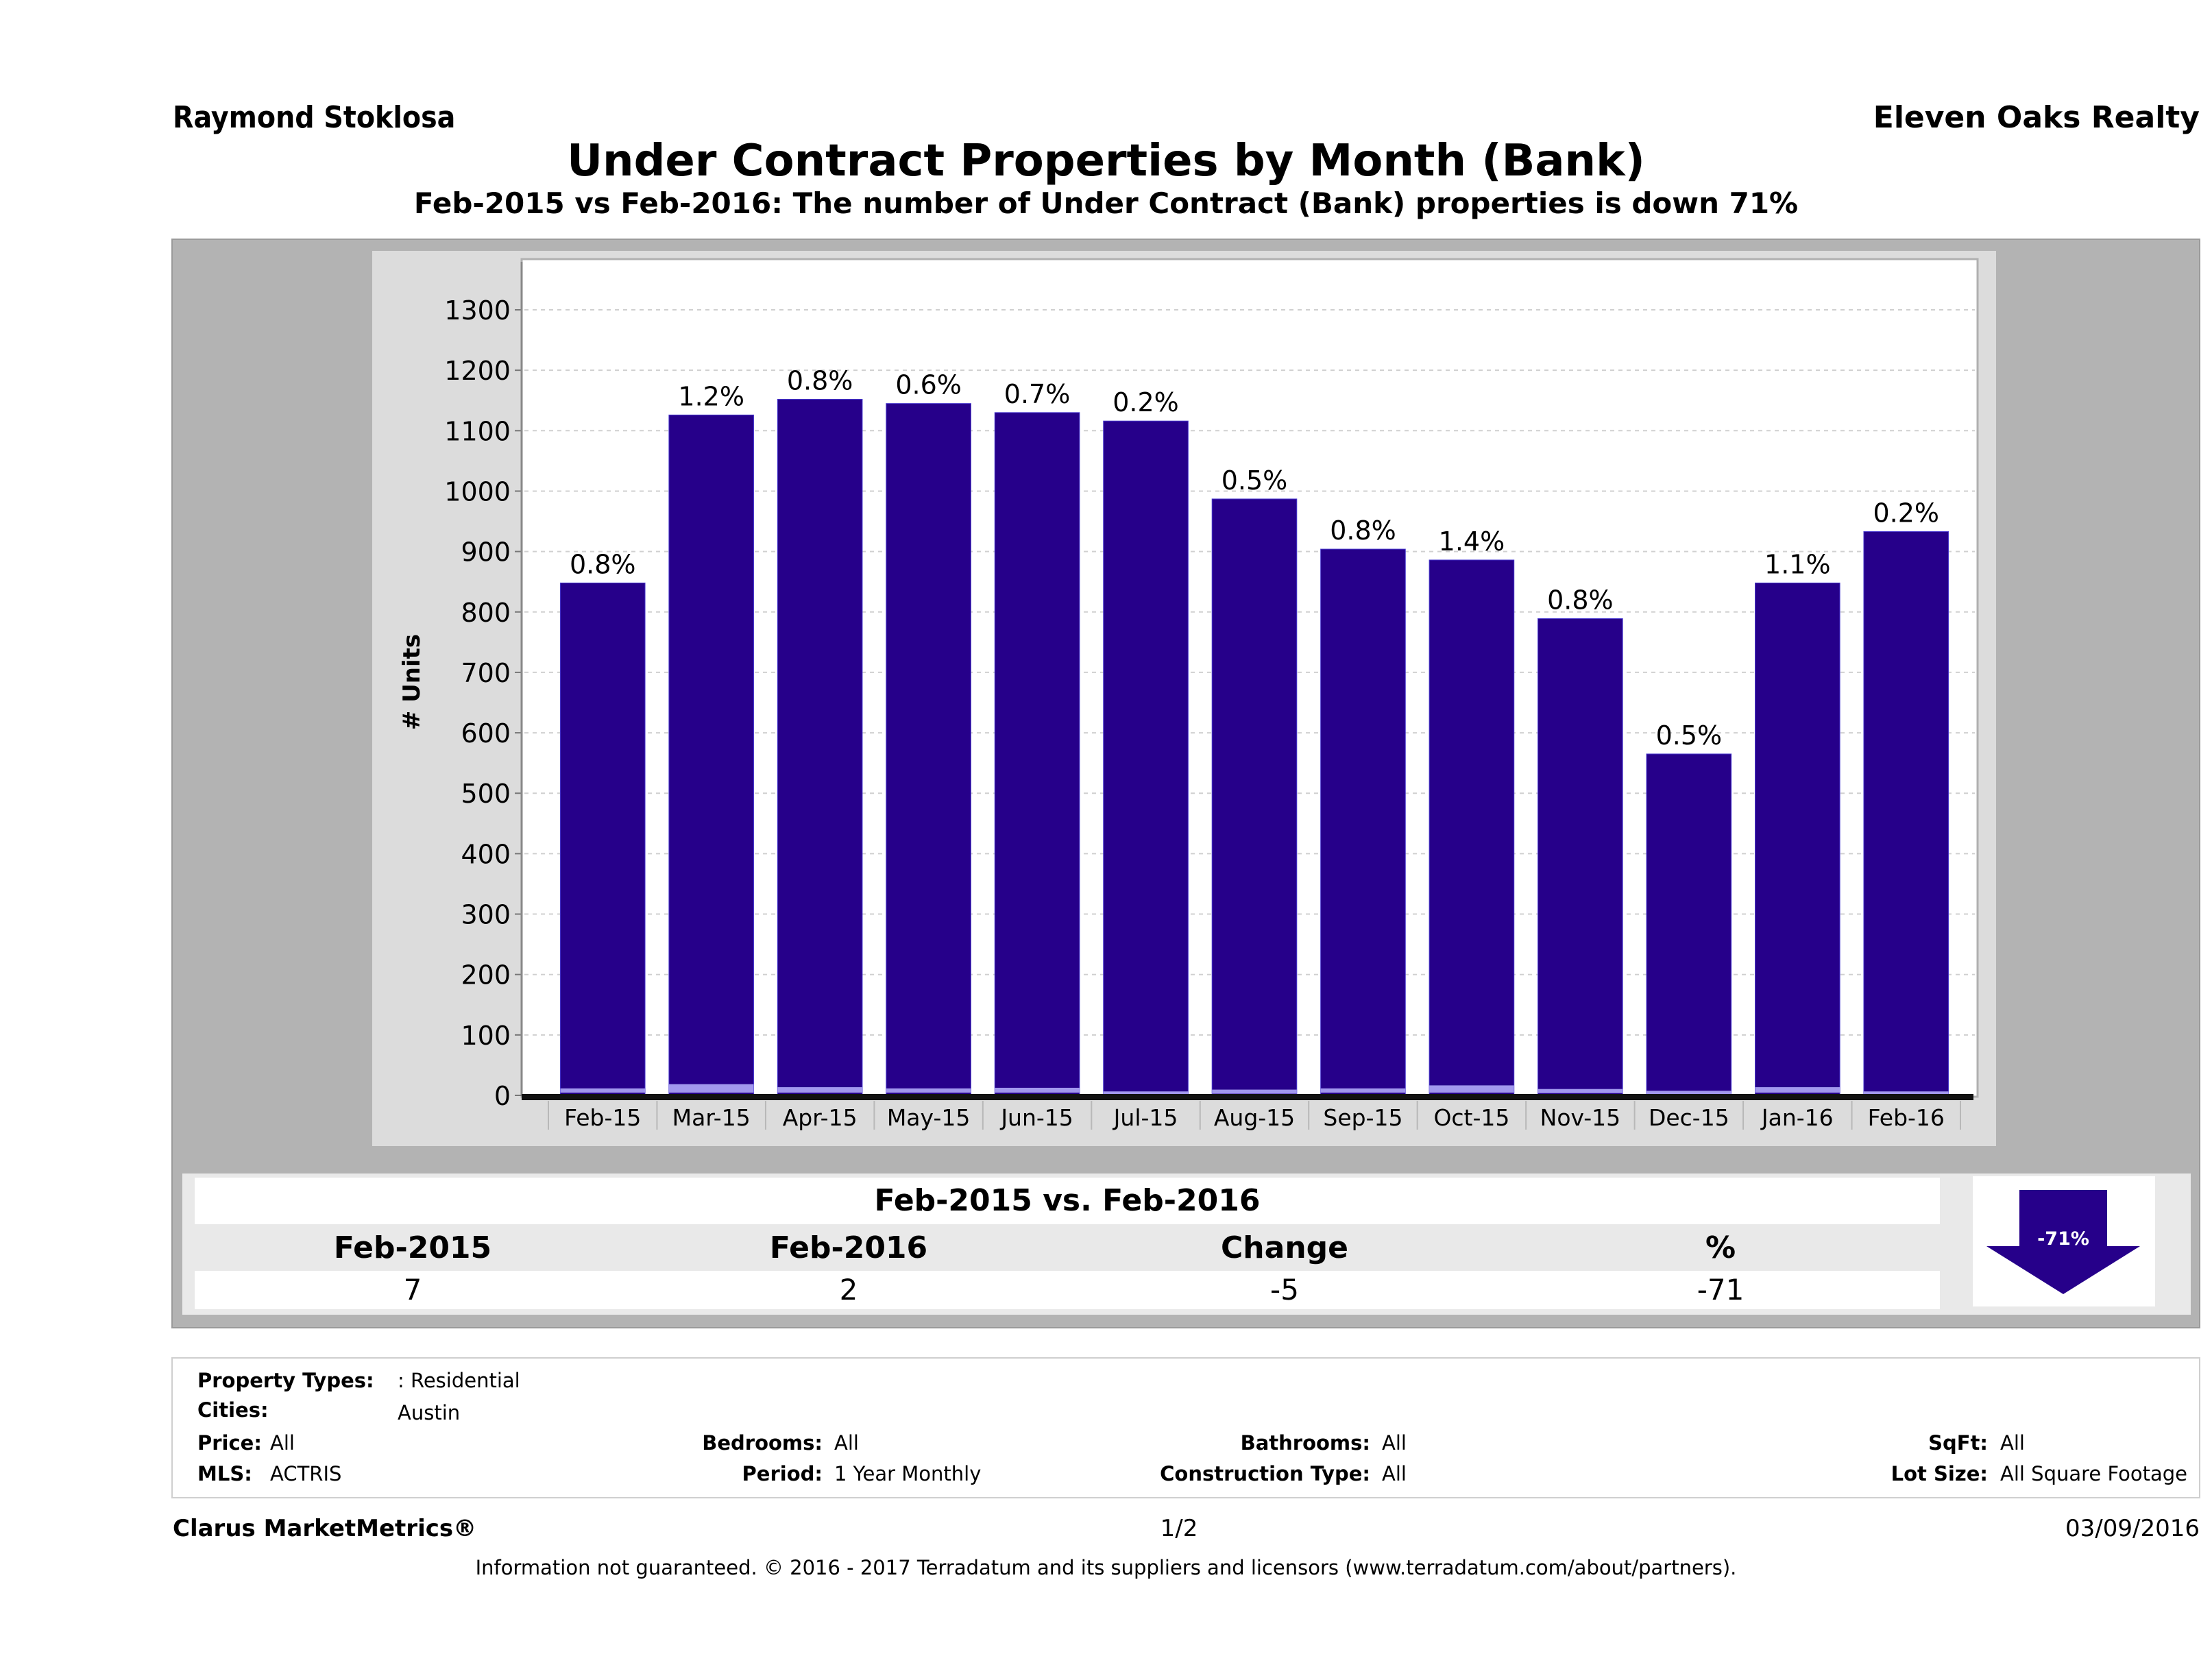 This screenshot has height=1678, width=2212. Describe the element at coordinates (282, 1443) in the screenshot. I see `price-value: All` at that location.